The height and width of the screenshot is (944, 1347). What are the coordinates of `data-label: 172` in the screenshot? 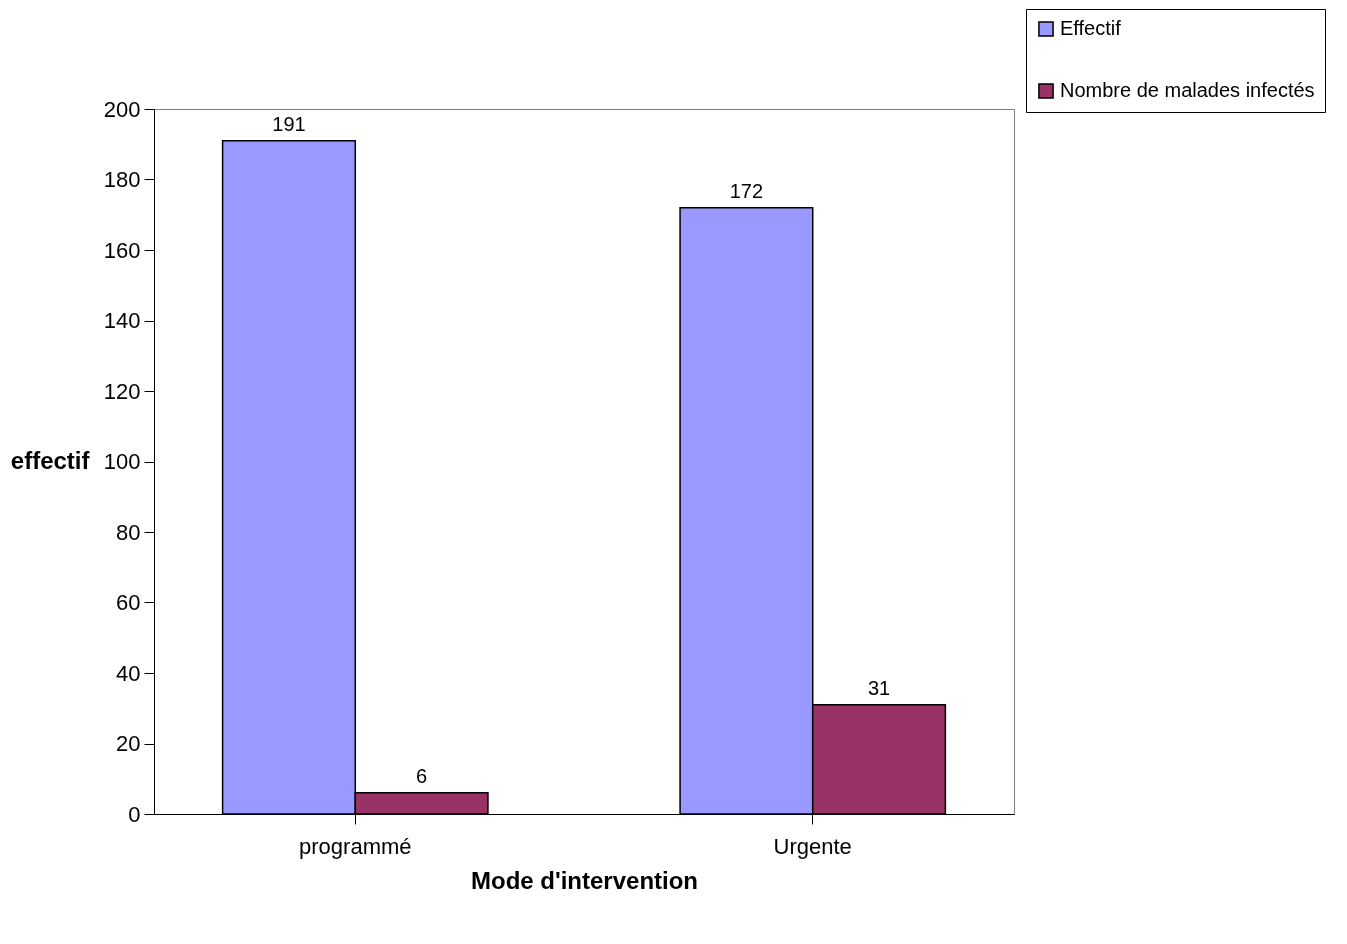 It's located at (746, 190).